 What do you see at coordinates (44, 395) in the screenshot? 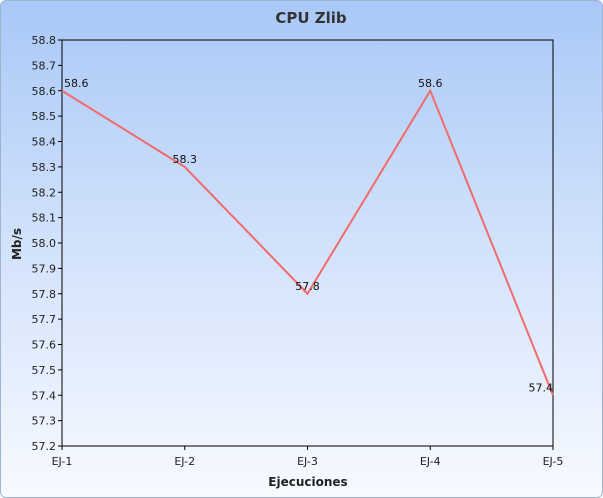
I see `y-tick-label: 57.4` at bounding box center [44, 395].